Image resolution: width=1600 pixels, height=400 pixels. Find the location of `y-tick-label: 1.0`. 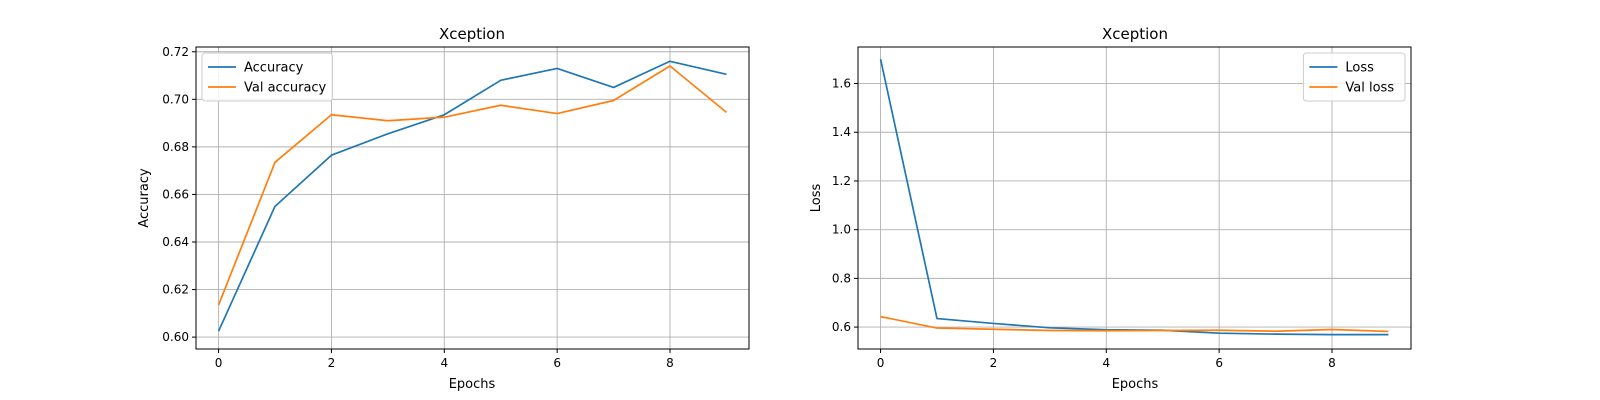

y-tick-label: 1.0 is located at coordinates (841, 230).